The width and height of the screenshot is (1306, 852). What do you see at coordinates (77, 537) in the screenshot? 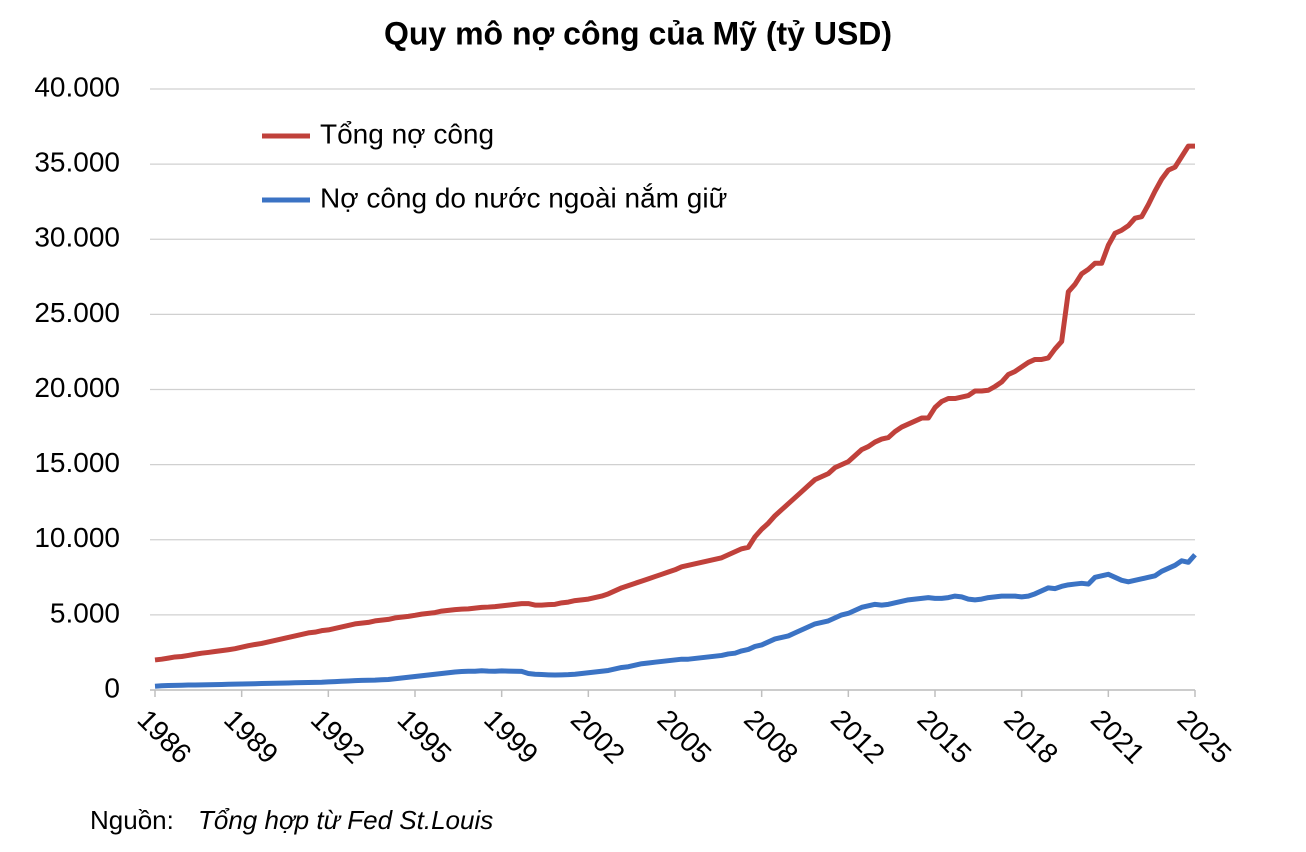
I see `y-tick-label: 10.000` at bounding box center [77, 537].